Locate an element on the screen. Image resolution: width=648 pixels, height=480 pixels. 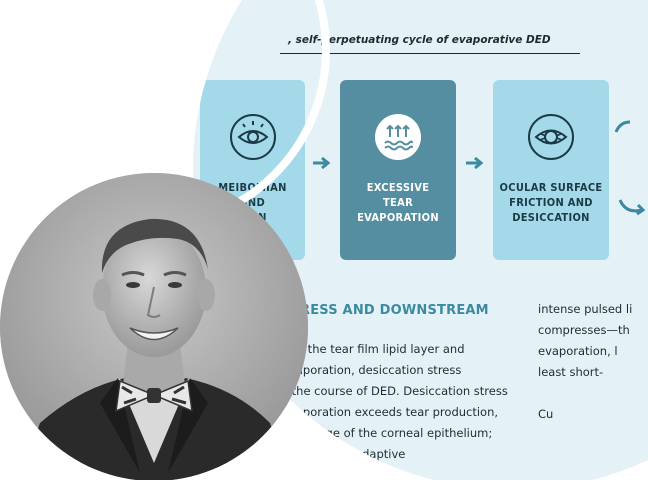
caption-rule is located at coordinates (430, 53).